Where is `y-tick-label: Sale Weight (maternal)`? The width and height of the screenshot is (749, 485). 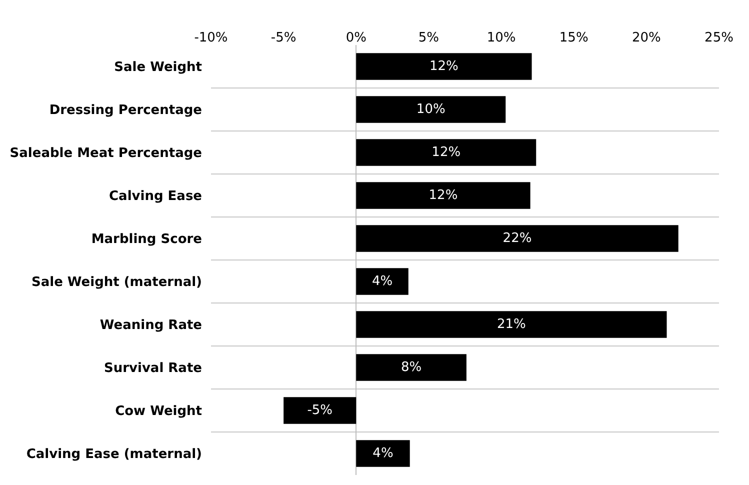 y-tick-label: Sale Weight (maternal) is located at coordinates (116, 282).